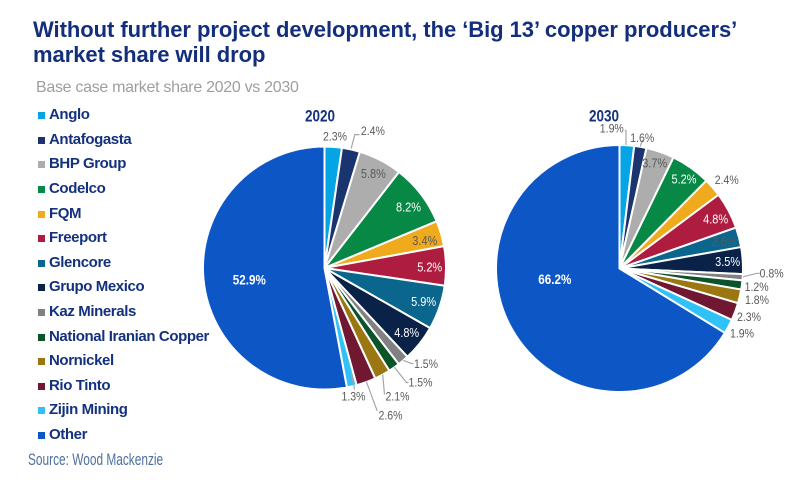  What do you see at coordinates (408, 208) in the screenshot?
I see `svg-text: 8.2%` at bounding box center [408, 208].